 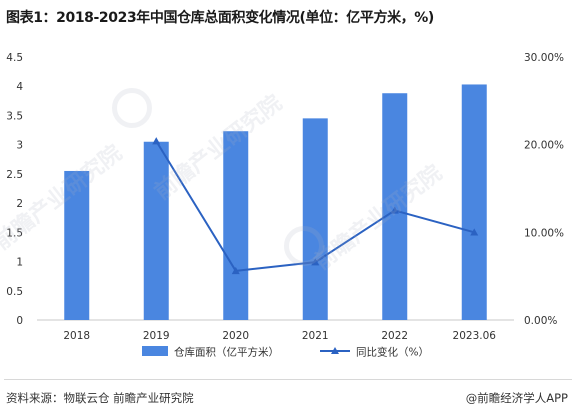 I want to click on y-left-tick-label: 2.5, so click(x=14, y=175).